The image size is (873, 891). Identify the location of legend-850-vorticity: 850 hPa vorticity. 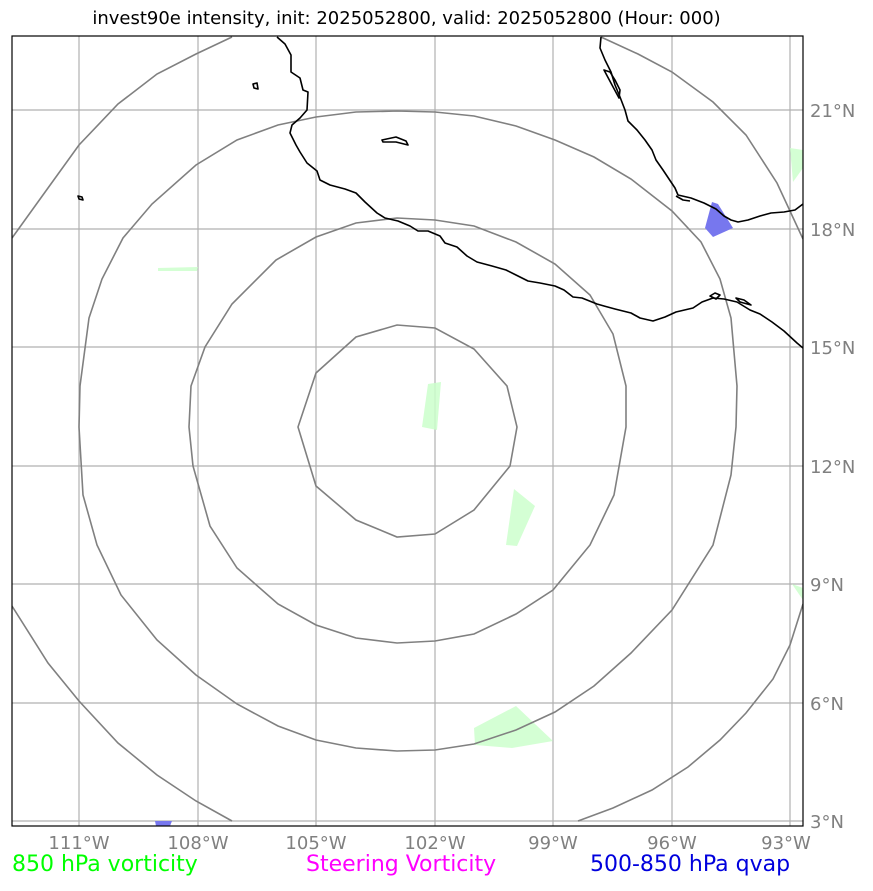
(105, 864).